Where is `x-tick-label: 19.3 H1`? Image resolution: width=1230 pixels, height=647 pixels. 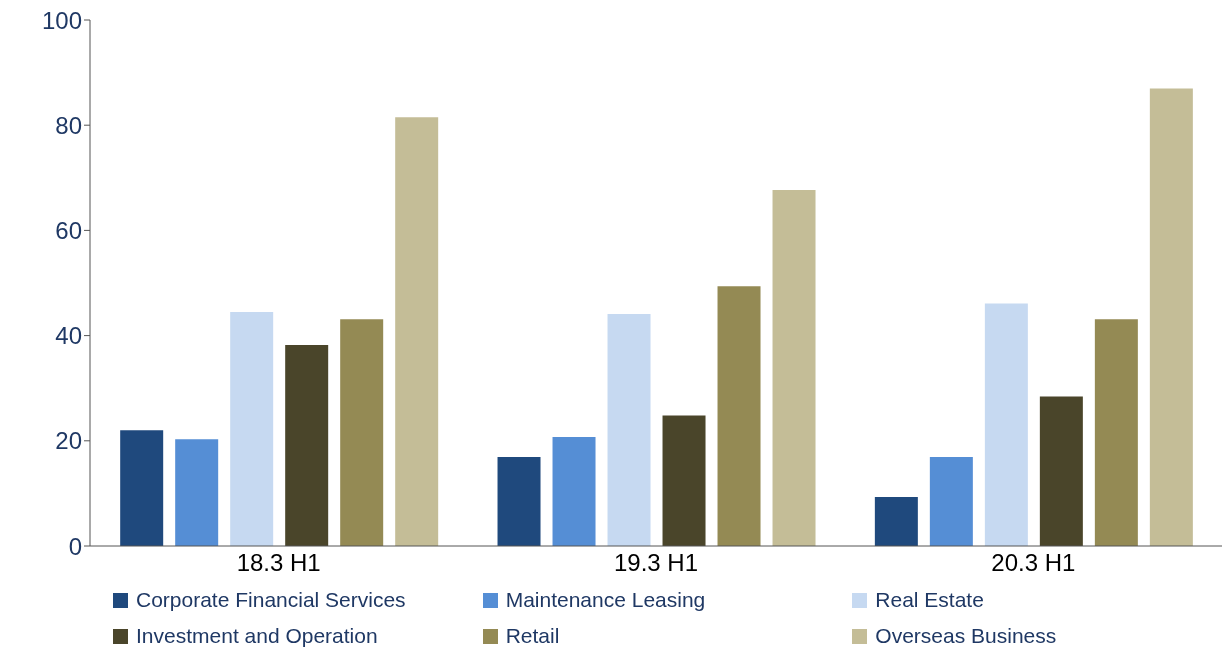 x-tick-label: 19.3 H1 is located at coordinates (656, 563).